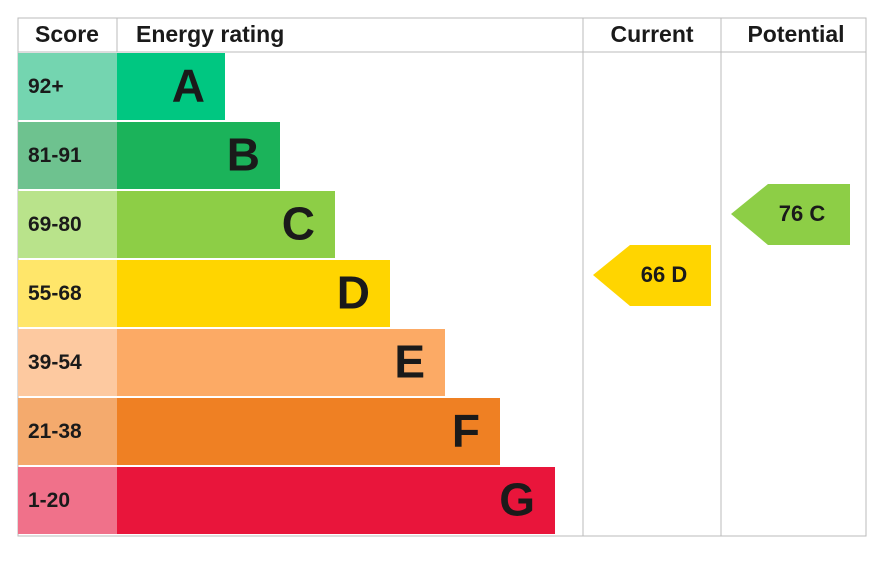 The width and height of the screenshot is (886, 561). I want to click on rating-letter: F, so click(466, 431).